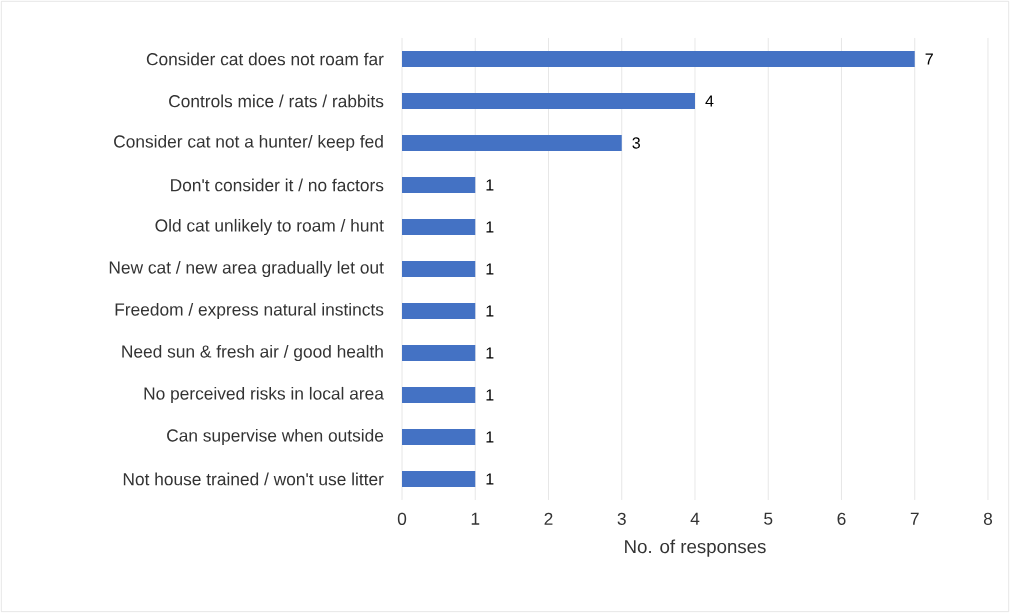 This screenshot has height=613, width=1010. What do you see at coordinates (276, 101) in the screenshot?
I see `y-tick-label: Controls mice / rats / rabbits` at bounding box center [276, 101].